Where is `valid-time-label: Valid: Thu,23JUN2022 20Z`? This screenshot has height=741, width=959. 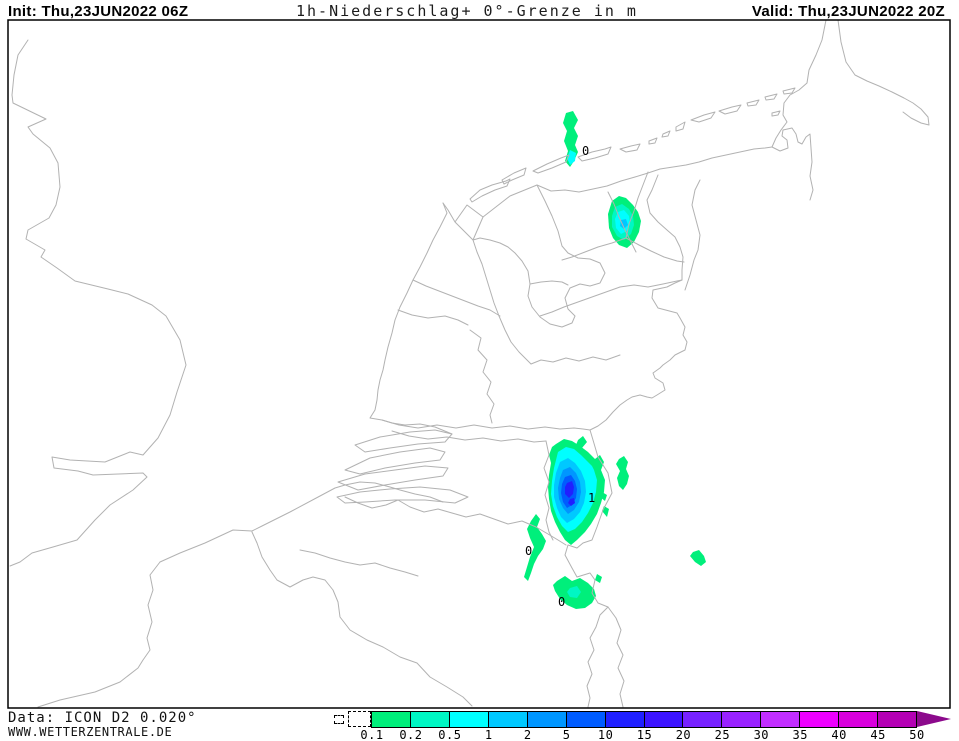 valid-time-label: Valid: Thu,23JUN2022 20Z is located at coordinates (848, 11).